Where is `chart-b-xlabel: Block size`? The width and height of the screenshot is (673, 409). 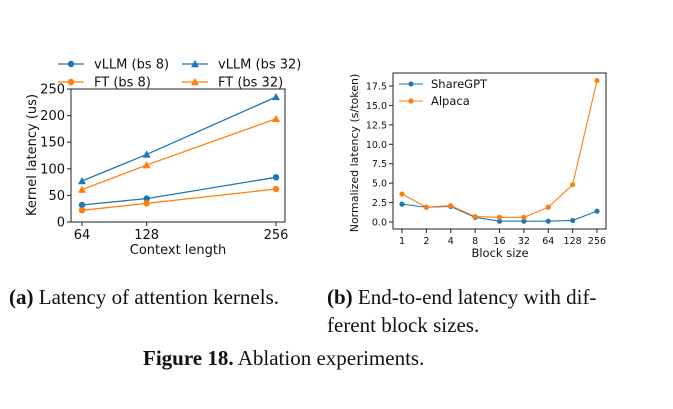
chart-b-xlabel: Block size is located at coordinates (499, 253).